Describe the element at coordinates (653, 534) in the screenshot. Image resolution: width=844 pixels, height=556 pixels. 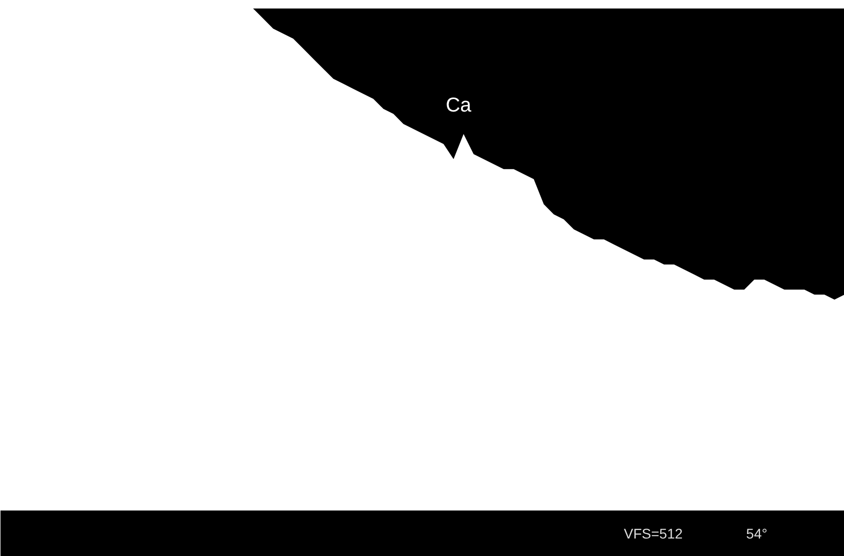
I see `text: VFS=512` at that location.